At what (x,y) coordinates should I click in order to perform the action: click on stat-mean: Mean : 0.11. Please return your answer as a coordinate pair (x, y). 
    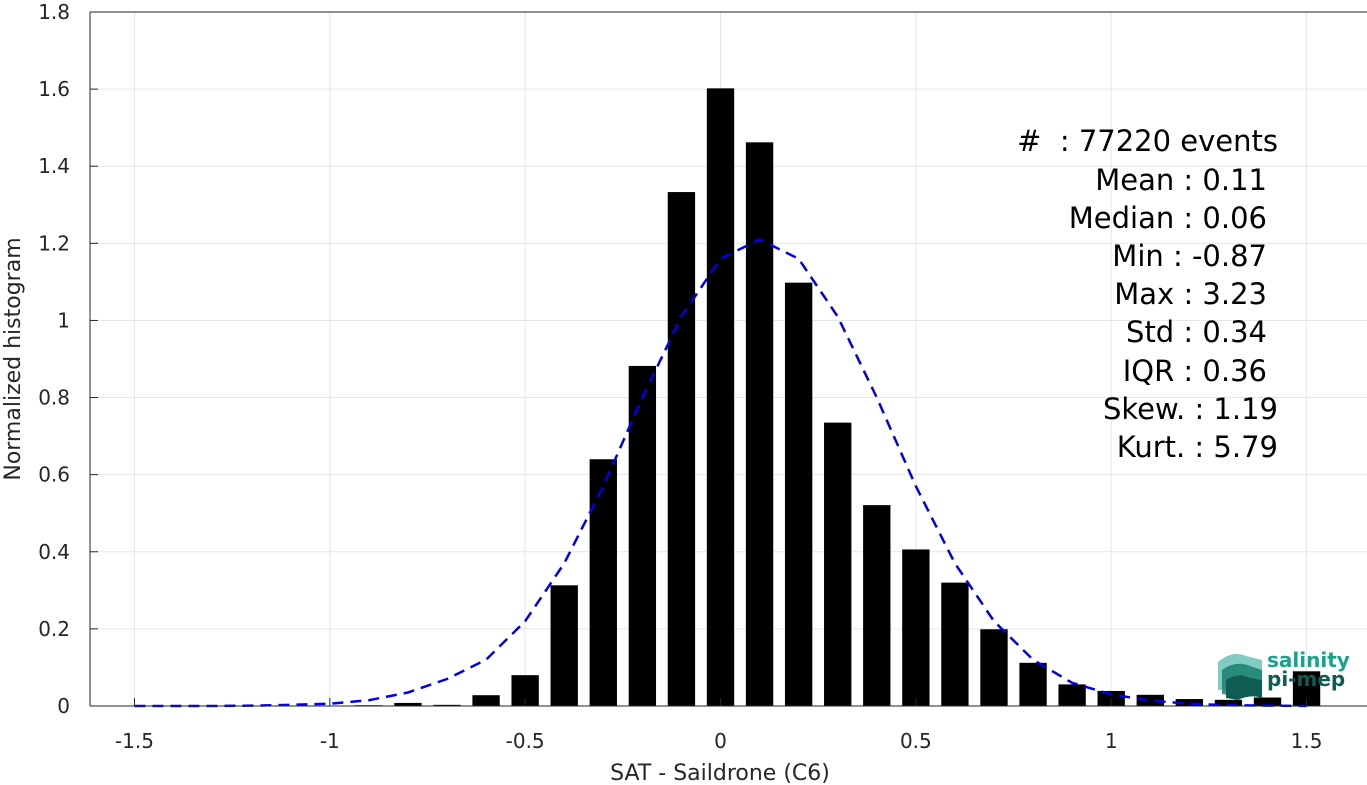
    Looking at the image, I should click on (1181, 180).